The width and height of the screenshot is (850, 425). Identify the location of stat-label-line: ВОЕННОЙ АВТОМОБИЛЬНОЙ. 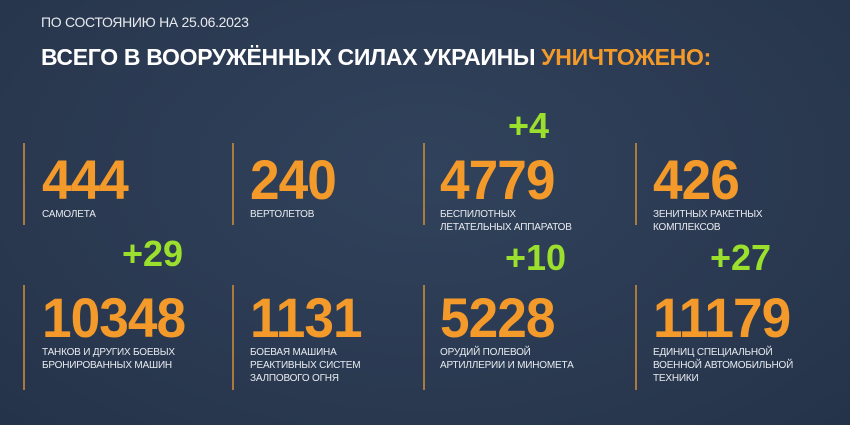
(723, 365).